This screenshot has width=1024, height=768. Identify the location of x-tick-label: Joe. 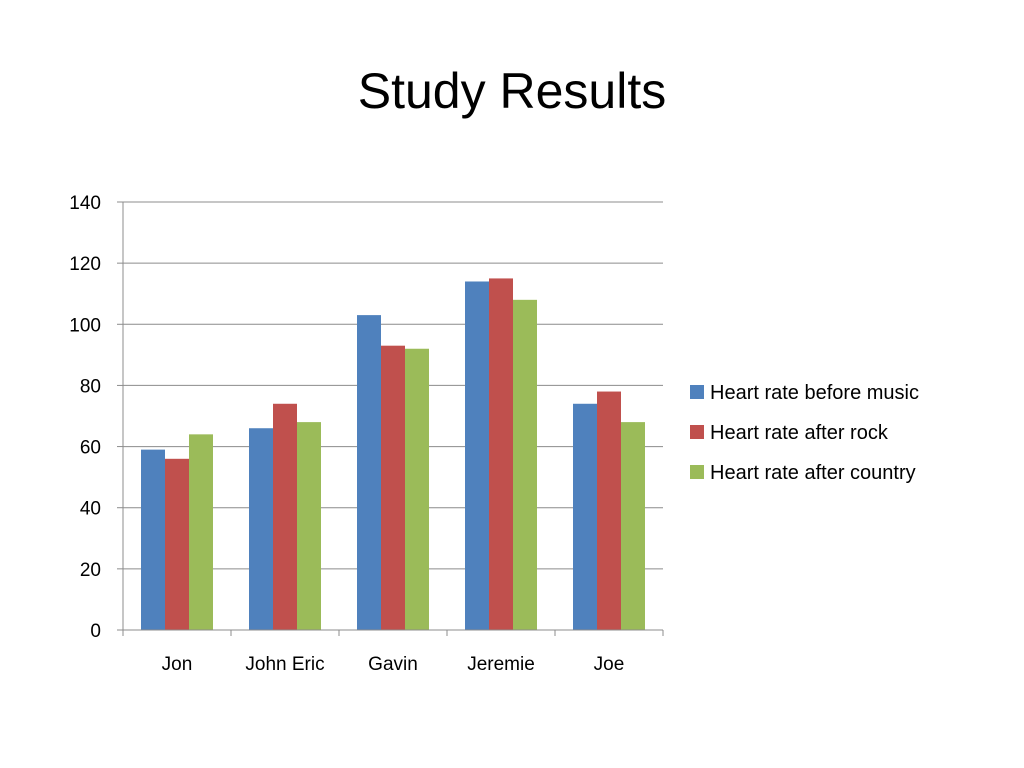
(609, 664).